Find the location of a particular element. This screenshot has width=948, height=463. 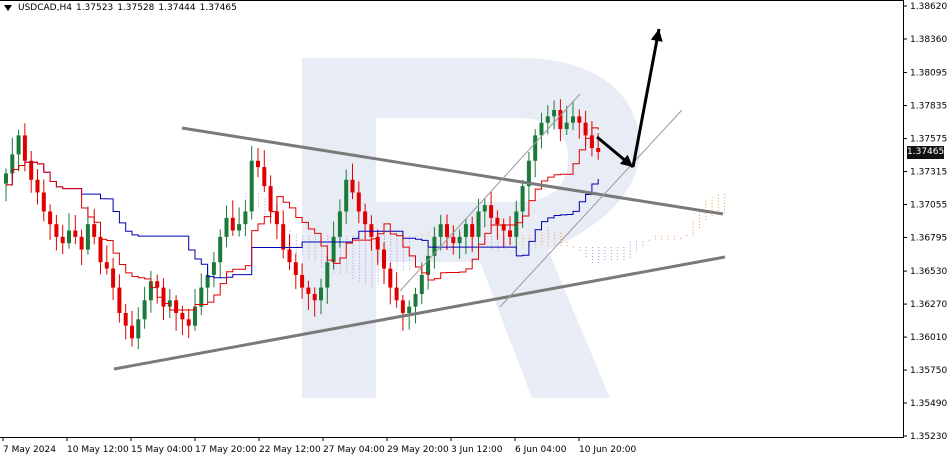

symbol-timeframe: USDCAD,H4 is located at coordinates (45, 8).